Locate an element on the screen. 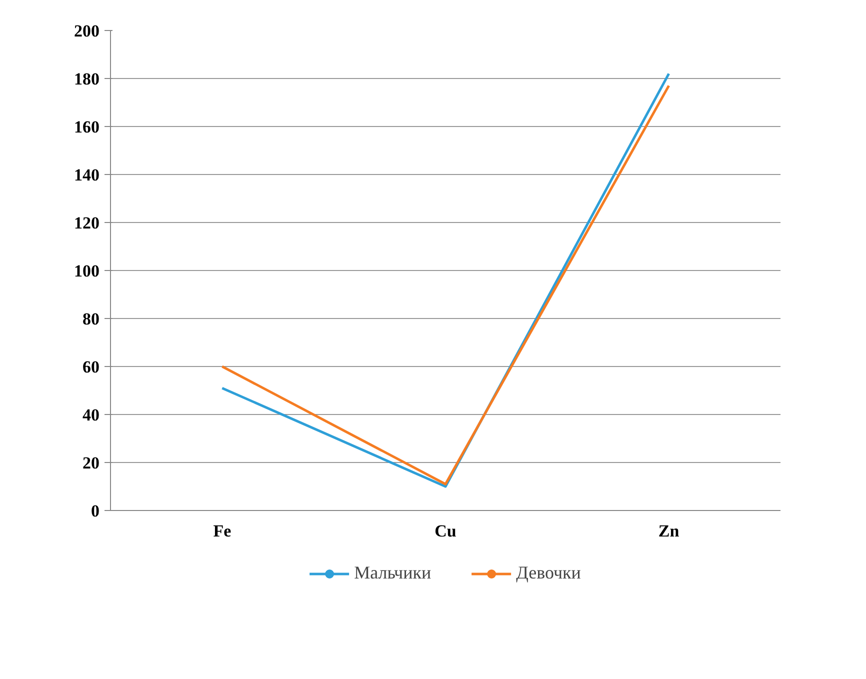 Image resolution: width=866 pixels, height=679 pixels. y-tick-label: 80 is located at coordinates (91, 319).